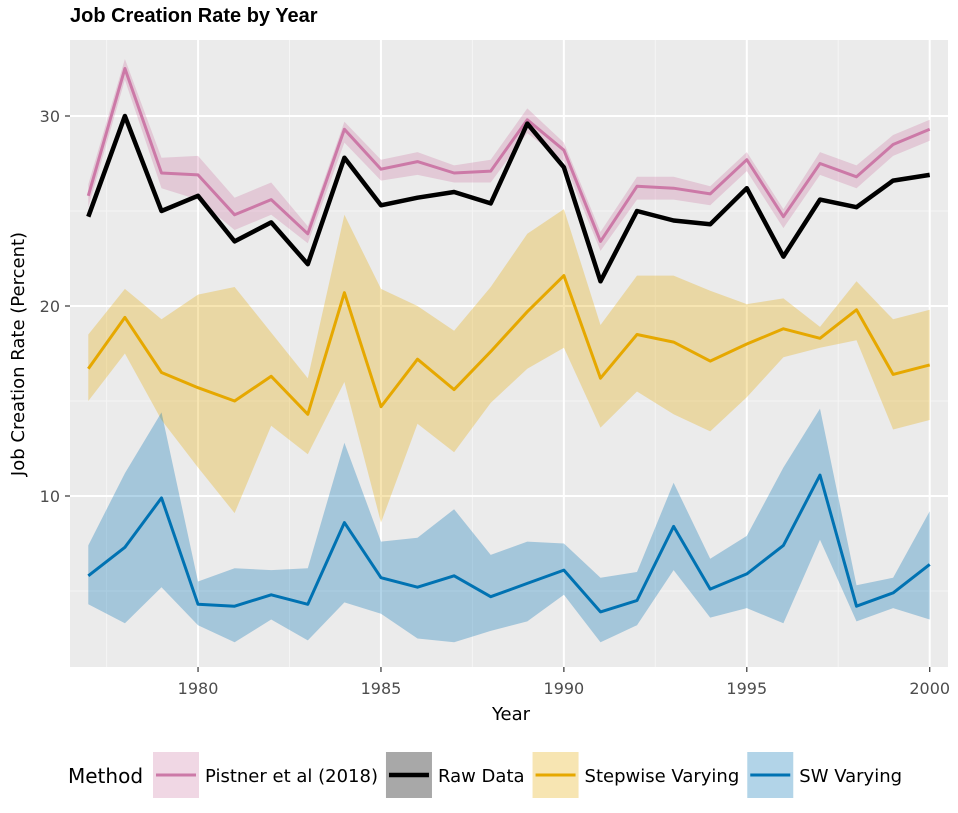 The height and width of the screenshot is (813, 958). I want to click on x-tick-label: 1980, so click(198, 688).